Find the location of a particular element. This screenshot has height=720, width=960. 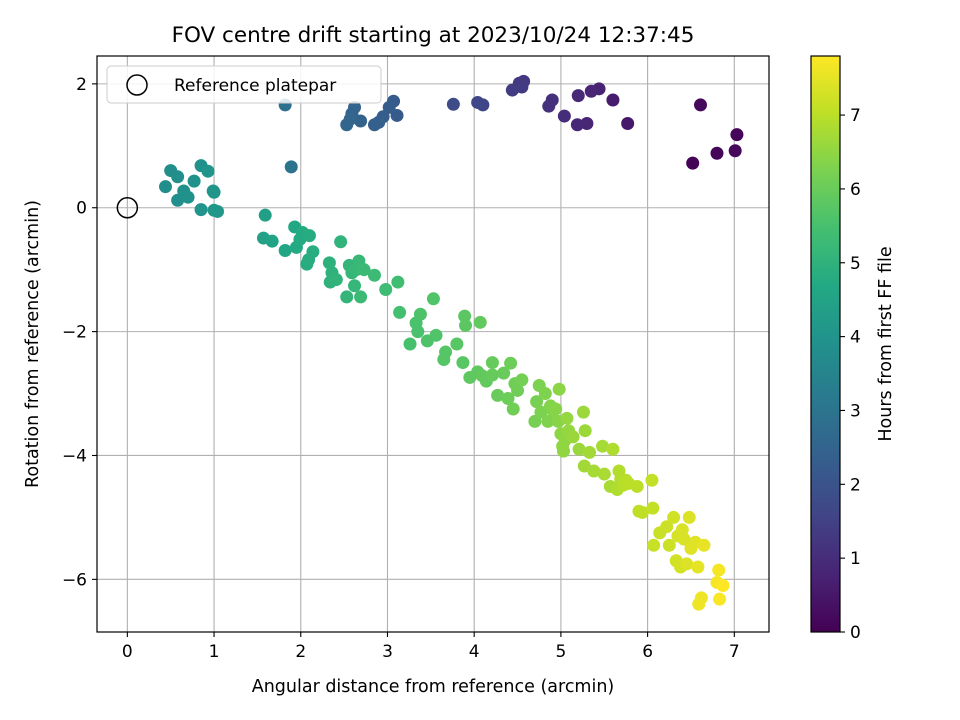

colorbar-ticks: 0 1 2 3 4 5 6 7 is located at coordinates (850, 374).